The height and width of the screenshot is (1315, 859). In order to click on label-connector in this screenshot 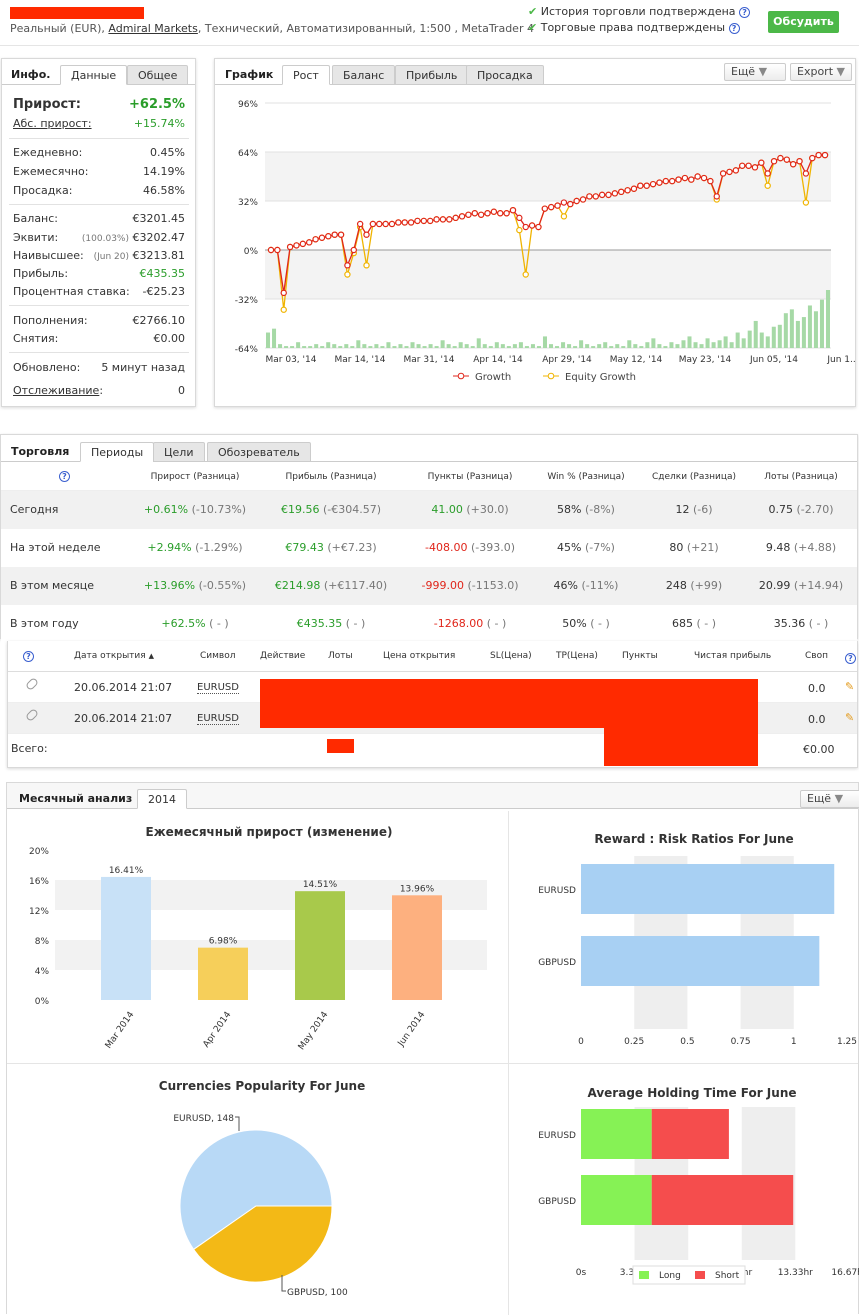, I will do `click(237, 1123)`.